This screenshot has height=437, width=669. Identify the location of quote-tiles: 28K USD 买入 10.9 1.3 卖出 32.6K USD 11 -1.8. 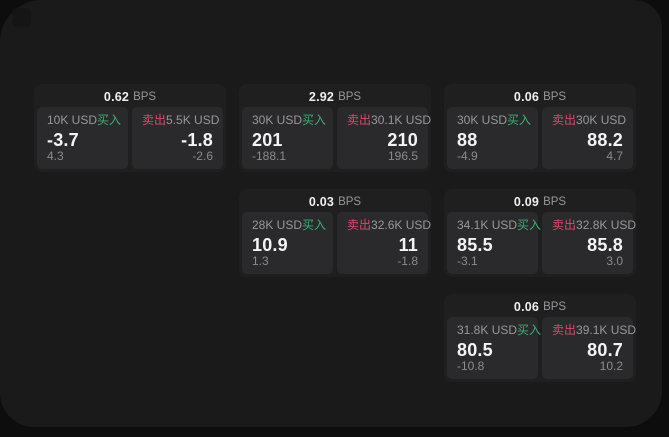
(336, 243).